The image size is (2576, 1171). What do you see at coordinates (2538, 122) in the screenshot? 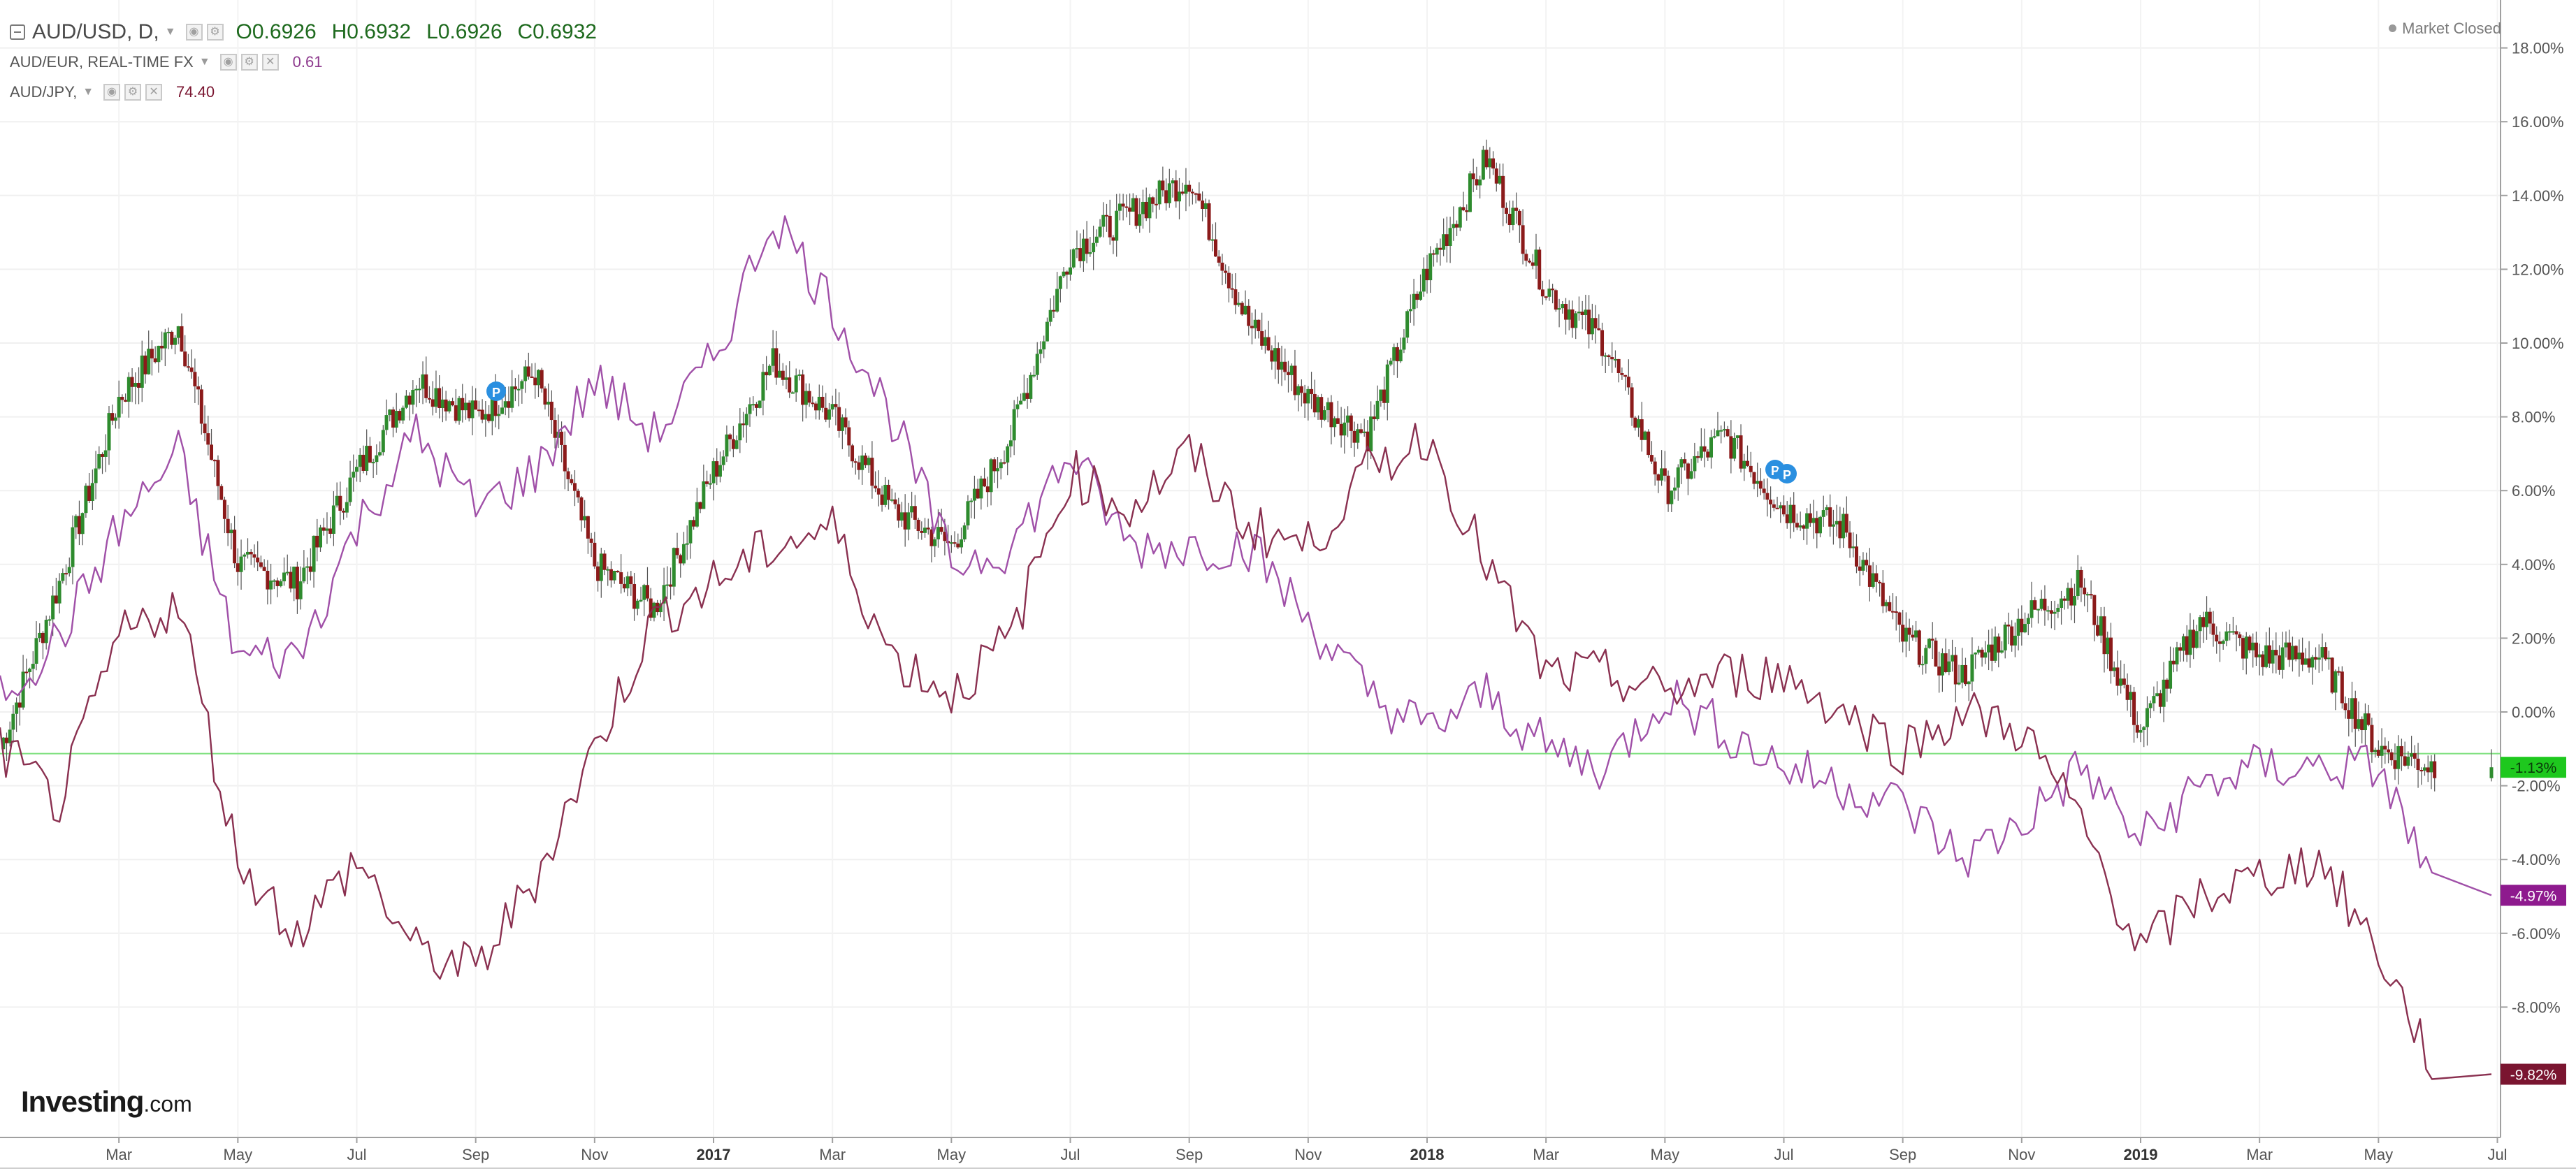
I see `y-tick-label: 16.00%` at bounding box center [2538, 122].